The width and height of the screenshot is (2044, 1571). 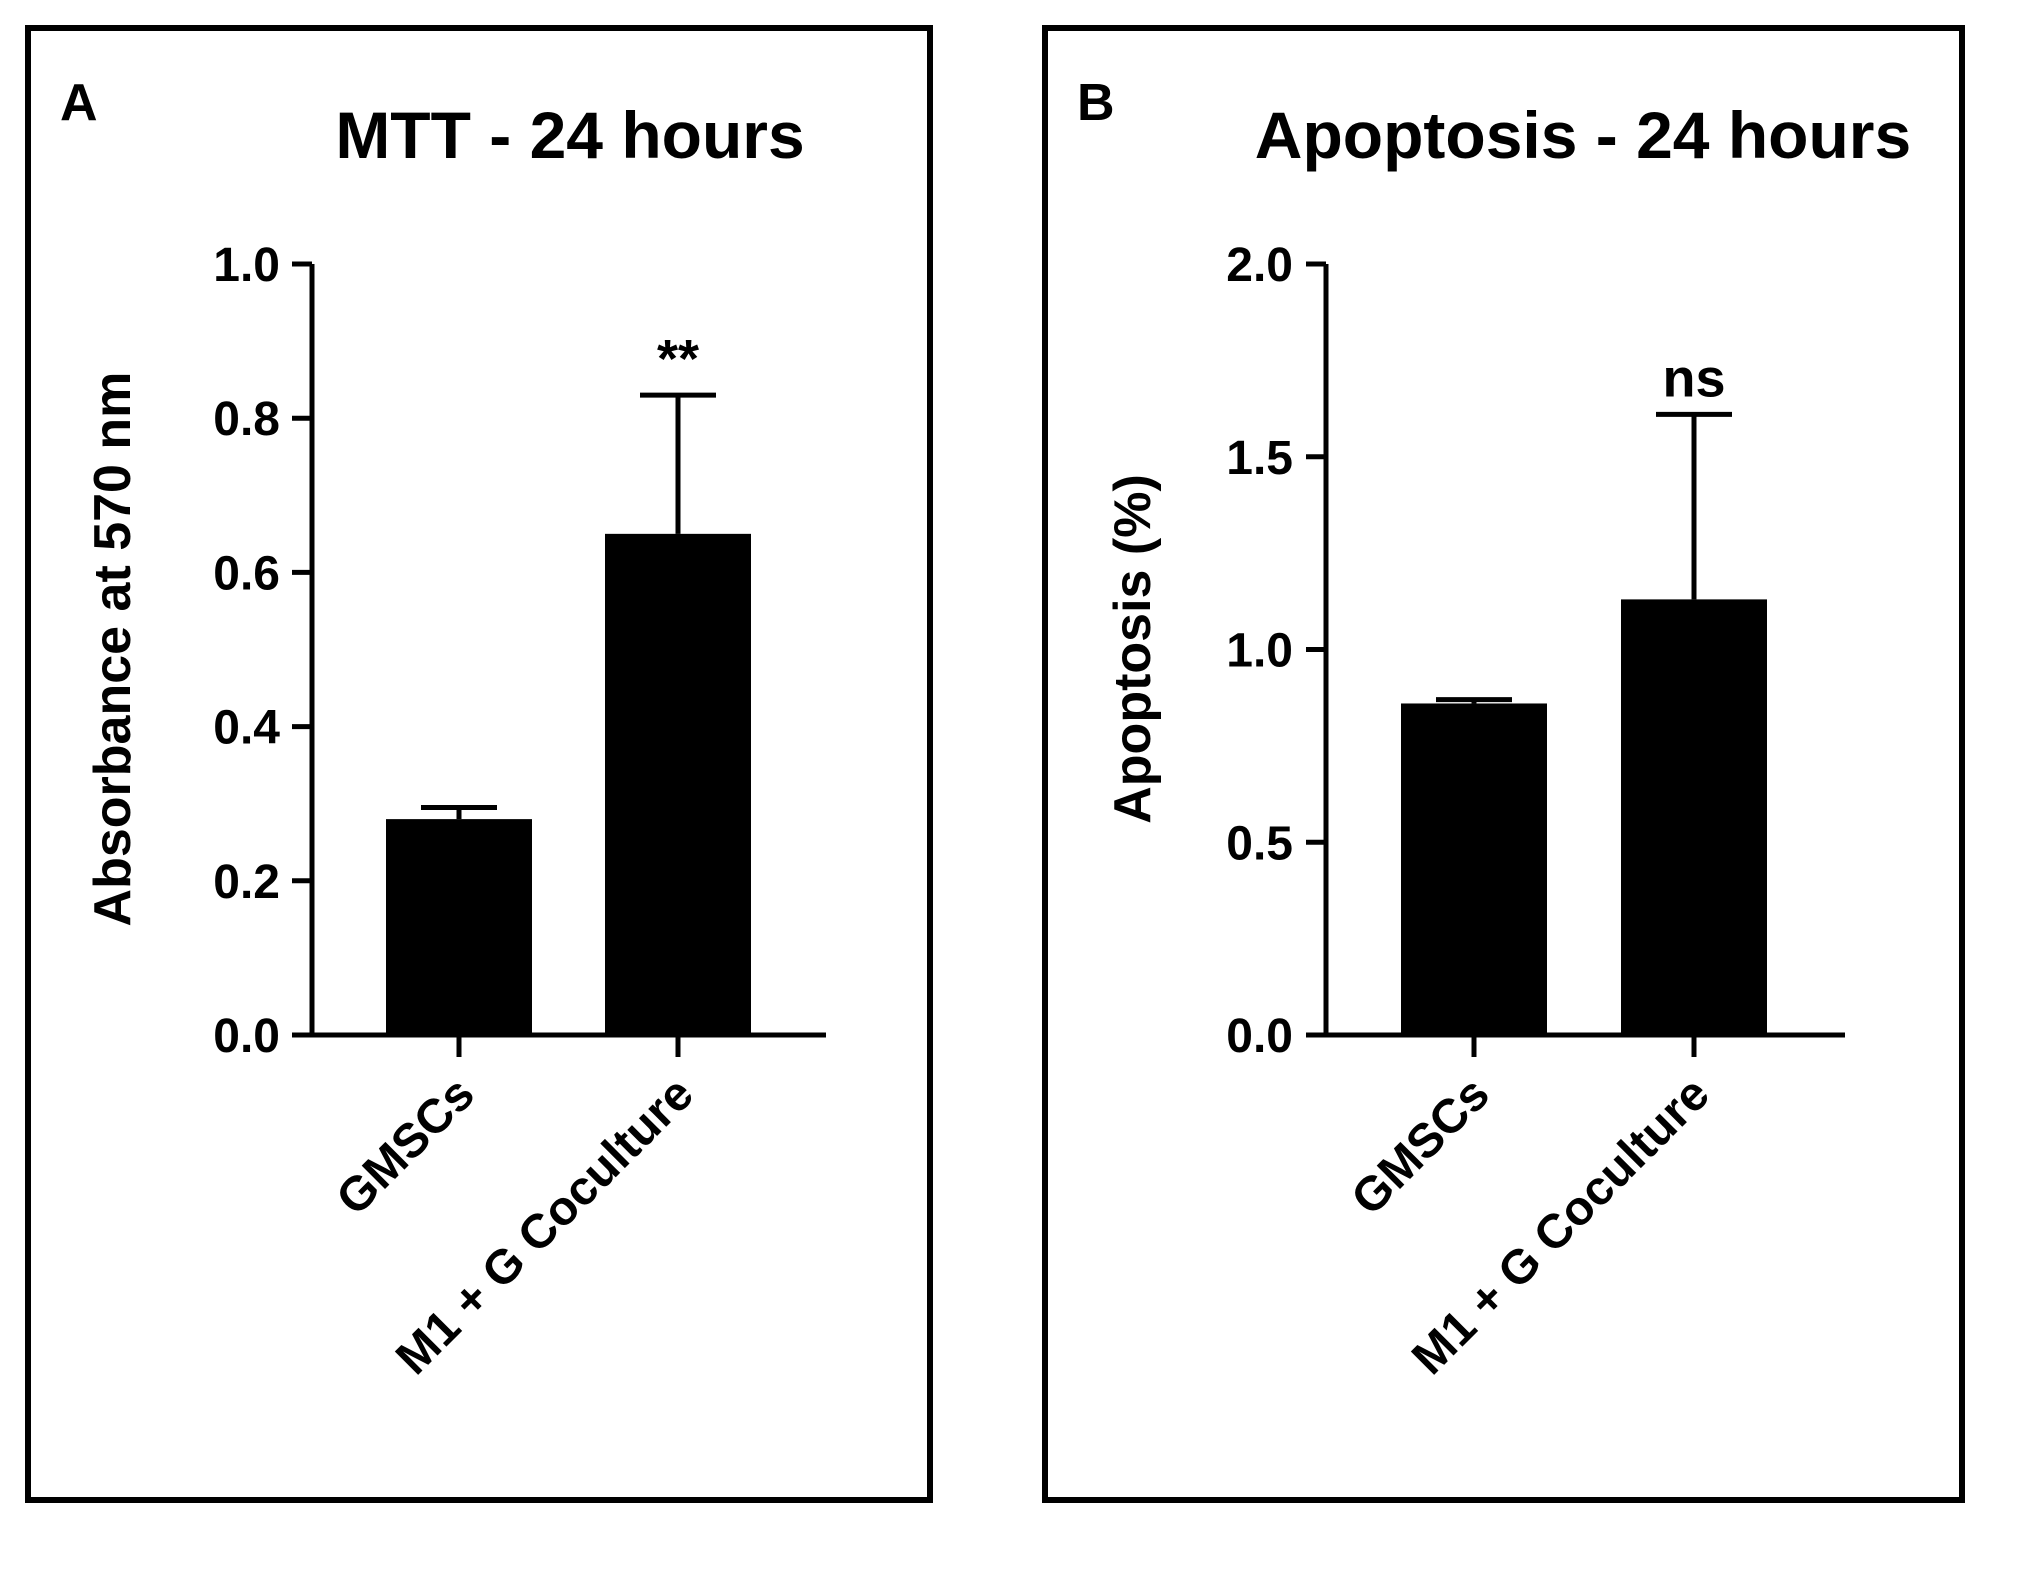 I want to click on y-tick-label: 0.5, so click(x=1259, y=843).